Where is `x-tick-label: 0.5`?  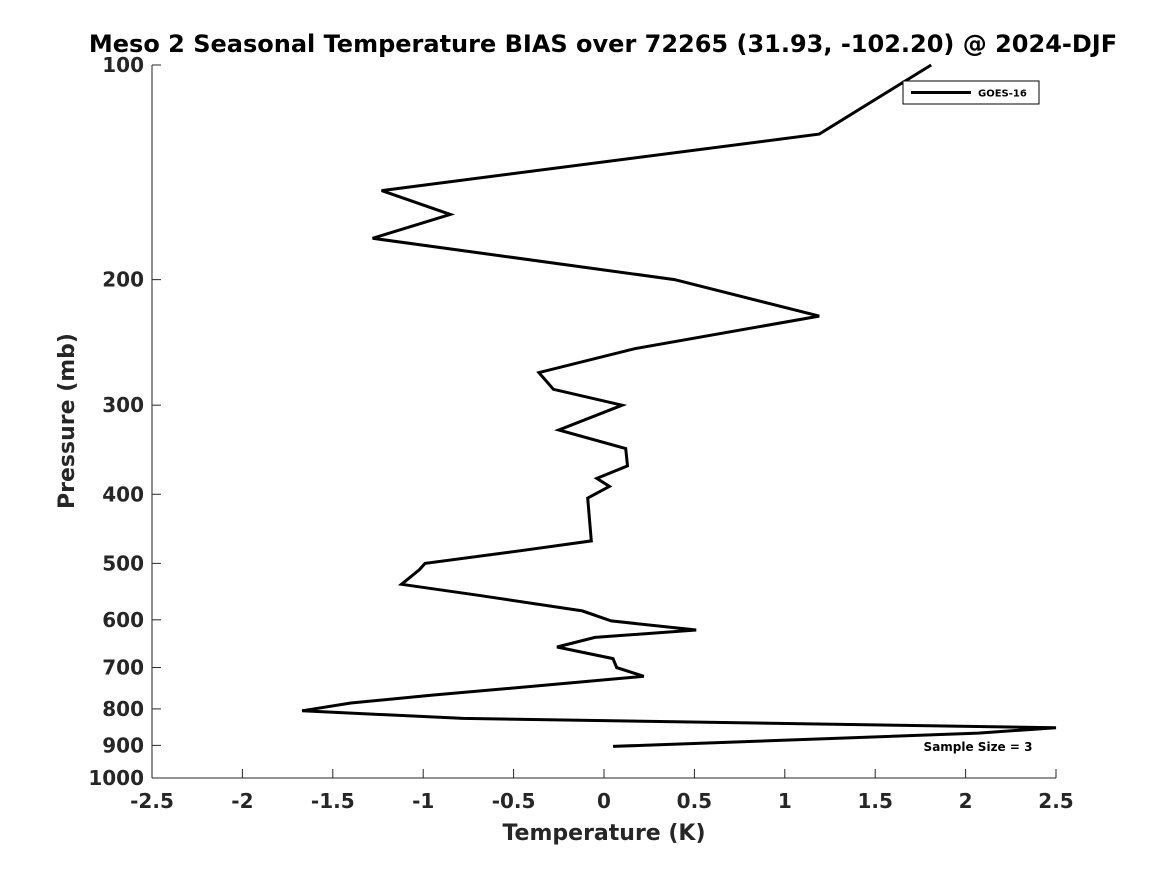
x-tick-label: 0.5 is located at coordinates (694, 801).